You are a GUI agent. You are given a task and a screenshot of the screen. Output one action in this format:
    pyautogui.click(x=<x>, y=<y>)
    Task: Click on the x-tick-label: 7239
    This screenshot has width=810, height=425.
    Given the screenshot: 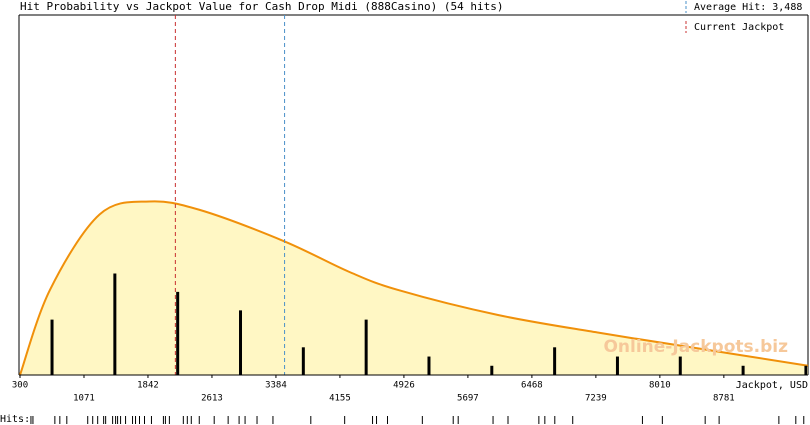 What is the action you would take?
    pyautogui.click(x=596, y=399)
    